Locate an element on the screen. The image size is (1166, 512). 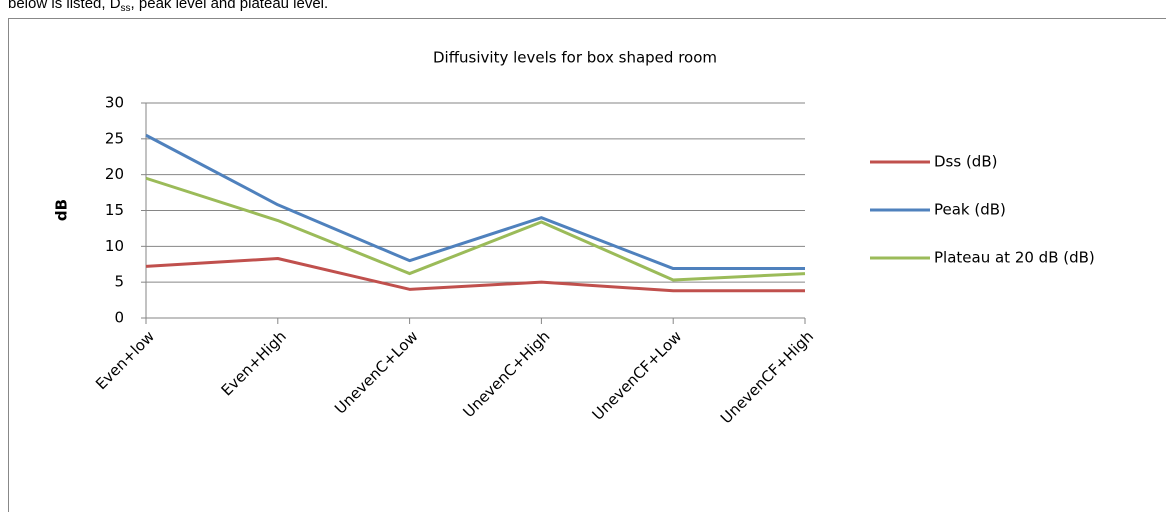
y-axis-label: dB is located at coordinates (62, 210).